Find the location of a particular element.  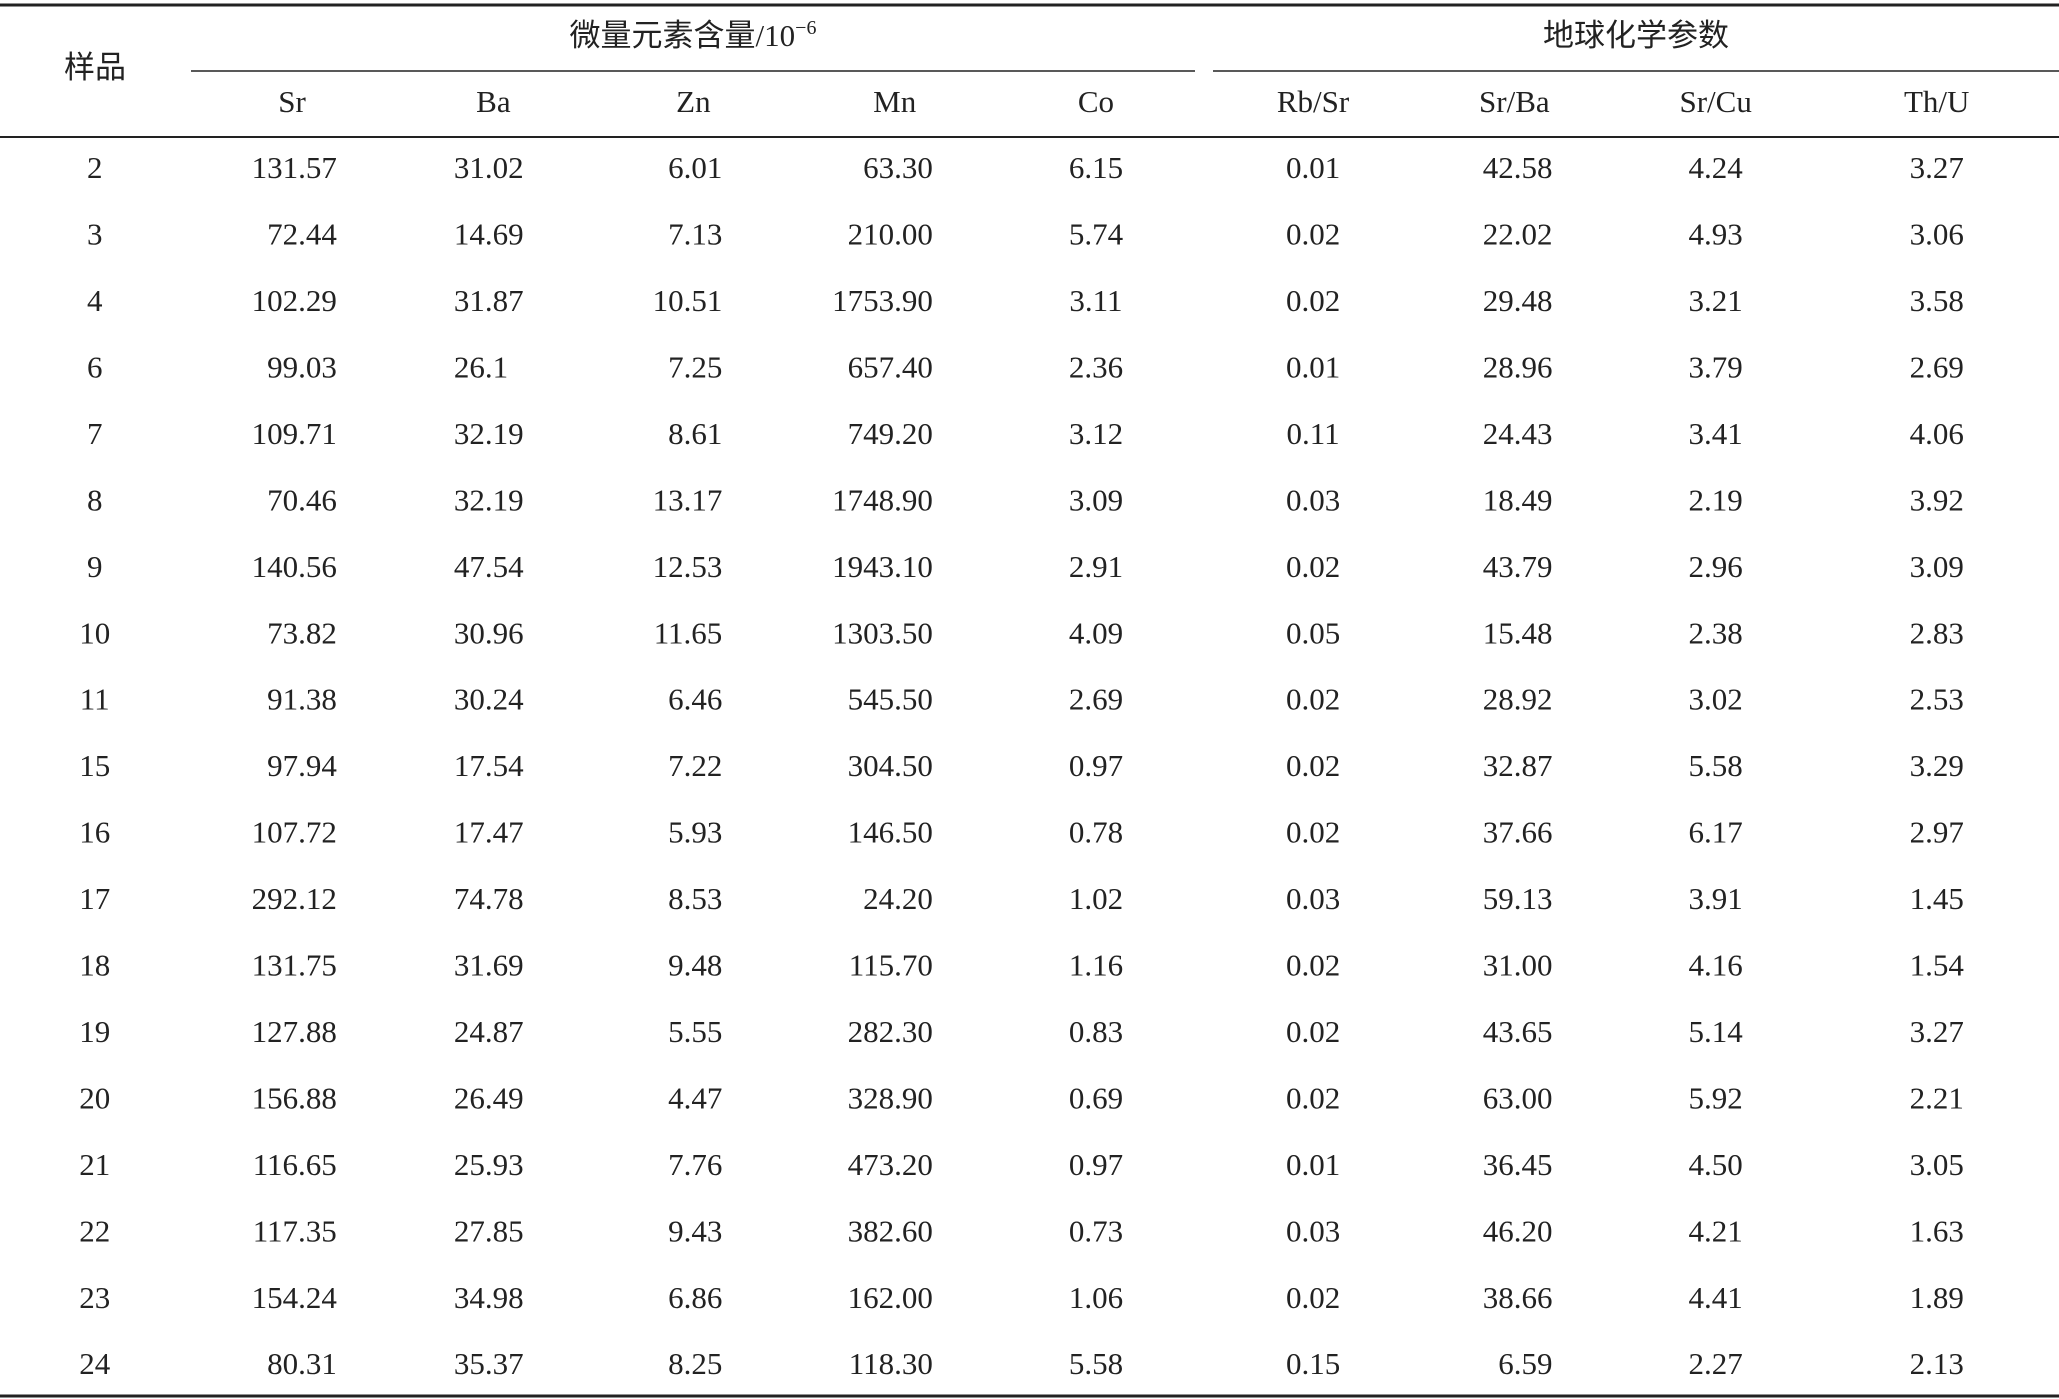

sample-cell: 3 is located at coordinates (95, 234).